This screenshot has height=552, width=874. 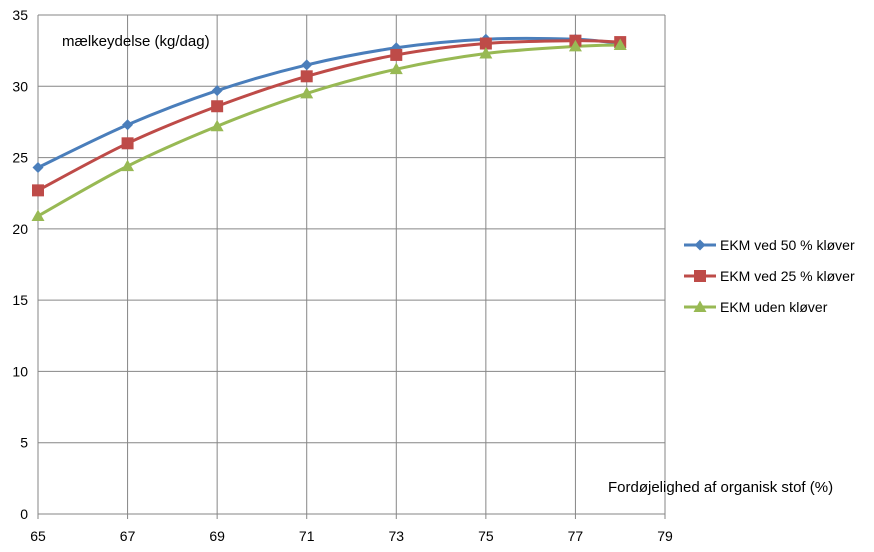 What do you see at coordinates (20, 158) in the screenshot?
I see `y-tick-label: 25` at bounding box center [20, 158].